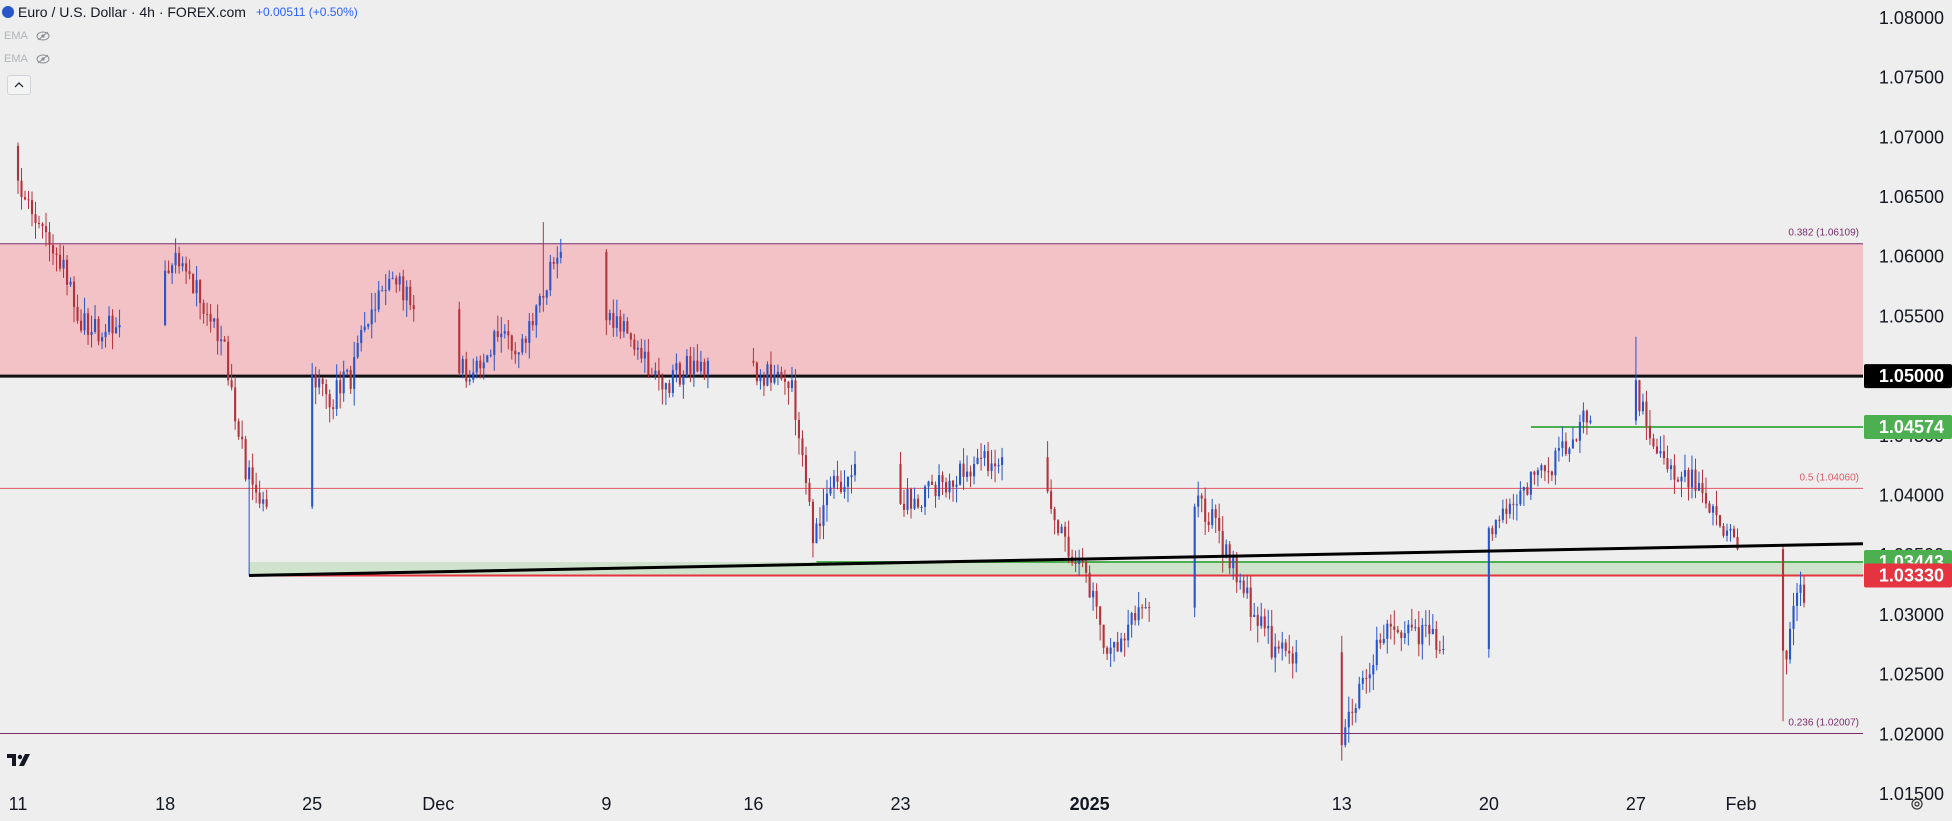  Describe the element at coordinates (1911, 78) in the screenshot. I see `y-tick-label: 1.07500` at that location.